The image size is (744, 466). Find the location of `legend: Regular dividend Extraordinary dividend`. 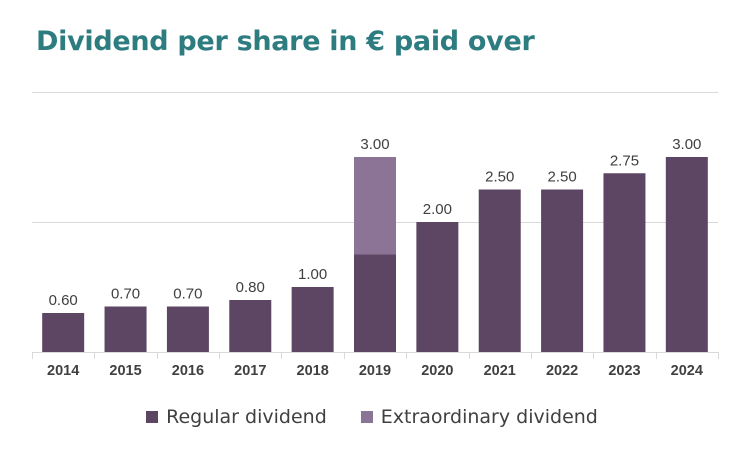

legend: Regular dividend Extraordinary dividend is located at coordinates (372, 417).